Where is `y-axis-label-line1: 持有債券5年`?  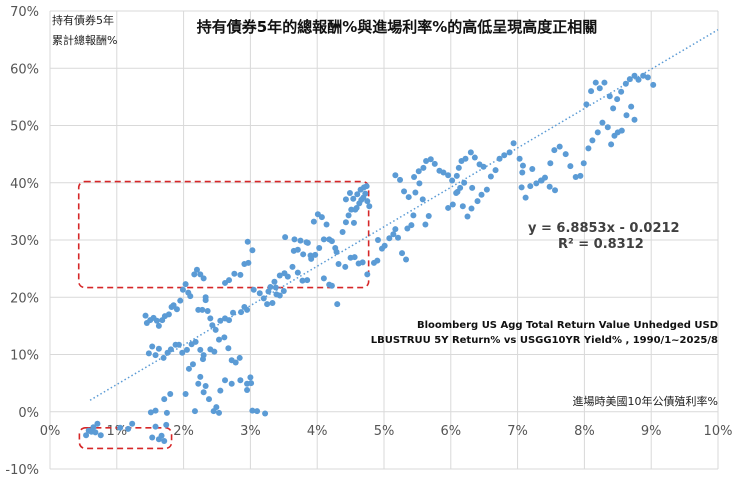 y-axis-label-line1: 持有債券5年 is located at coordinates (83, 20).